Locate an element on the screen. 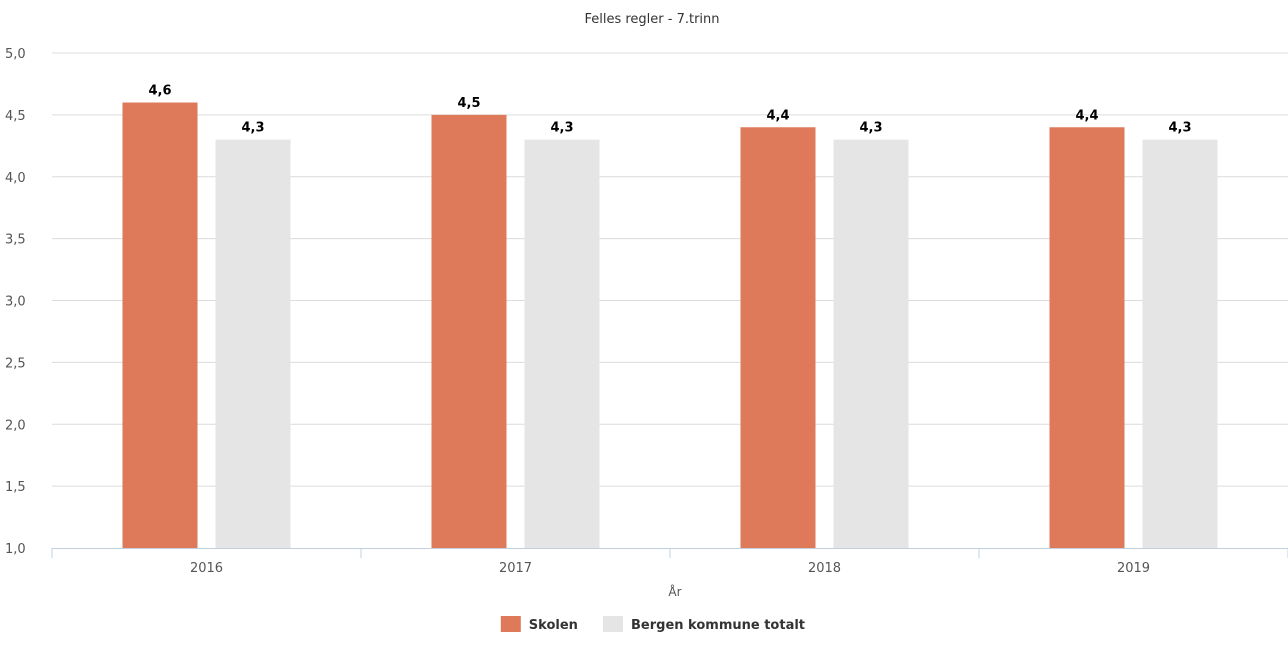  x-tick-label: 2019 is located at coordinates (1133, 568).